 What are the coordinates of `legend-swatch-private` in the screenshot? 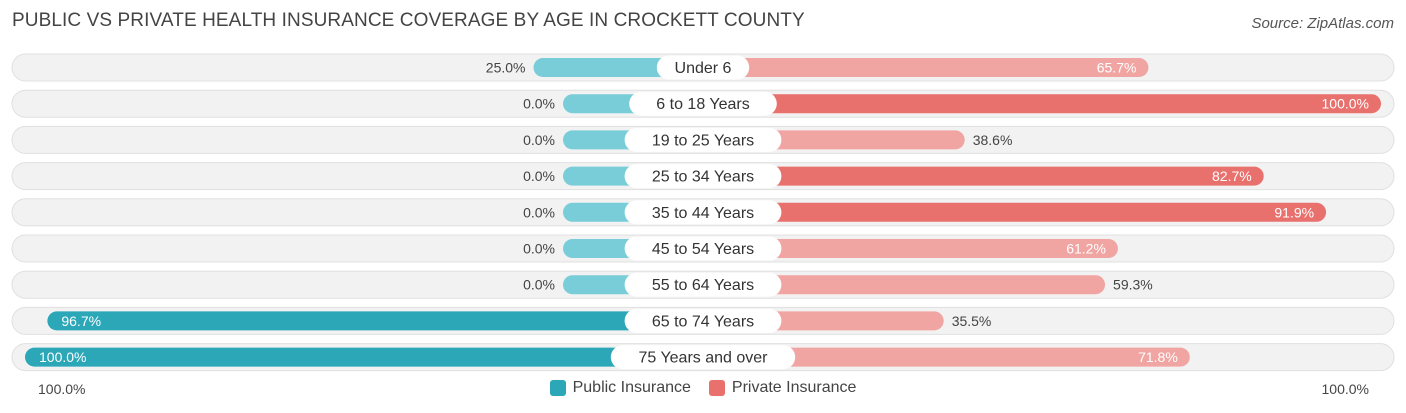 It's located at (716, 388).